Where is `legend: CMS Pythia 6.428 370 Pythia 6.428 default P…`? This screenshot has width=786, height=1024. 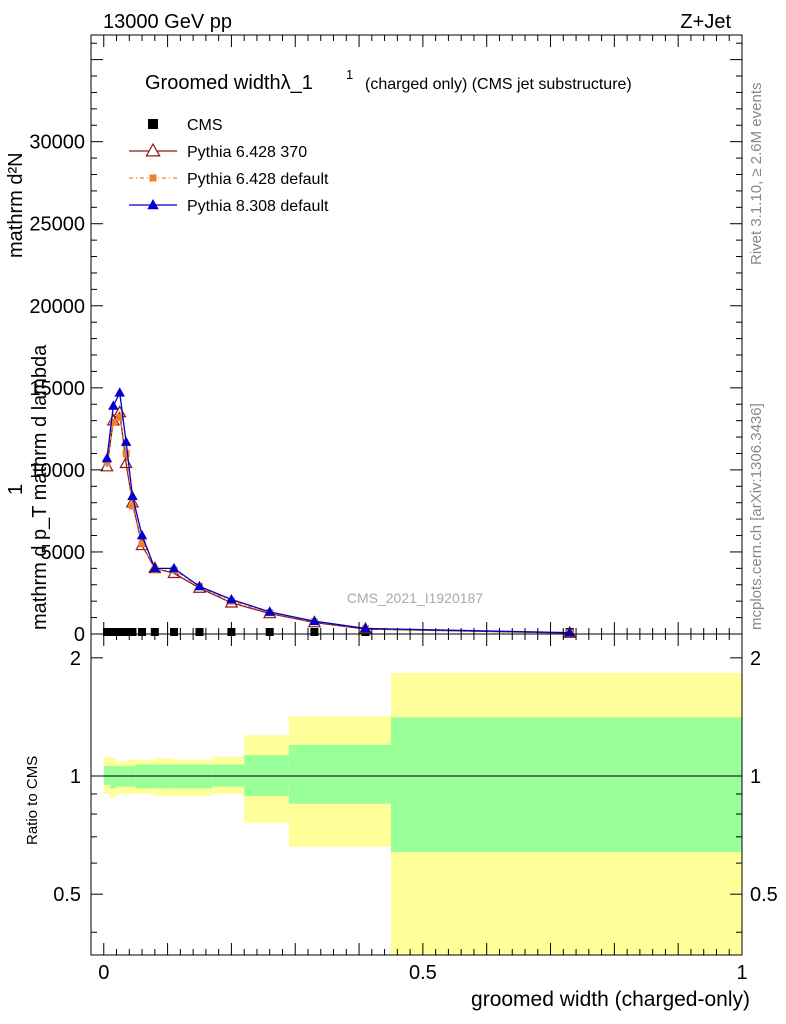 legend: CMS Pythia 6.428 370 Pythia 6.428 default P… is located at coordinates (229, 166).